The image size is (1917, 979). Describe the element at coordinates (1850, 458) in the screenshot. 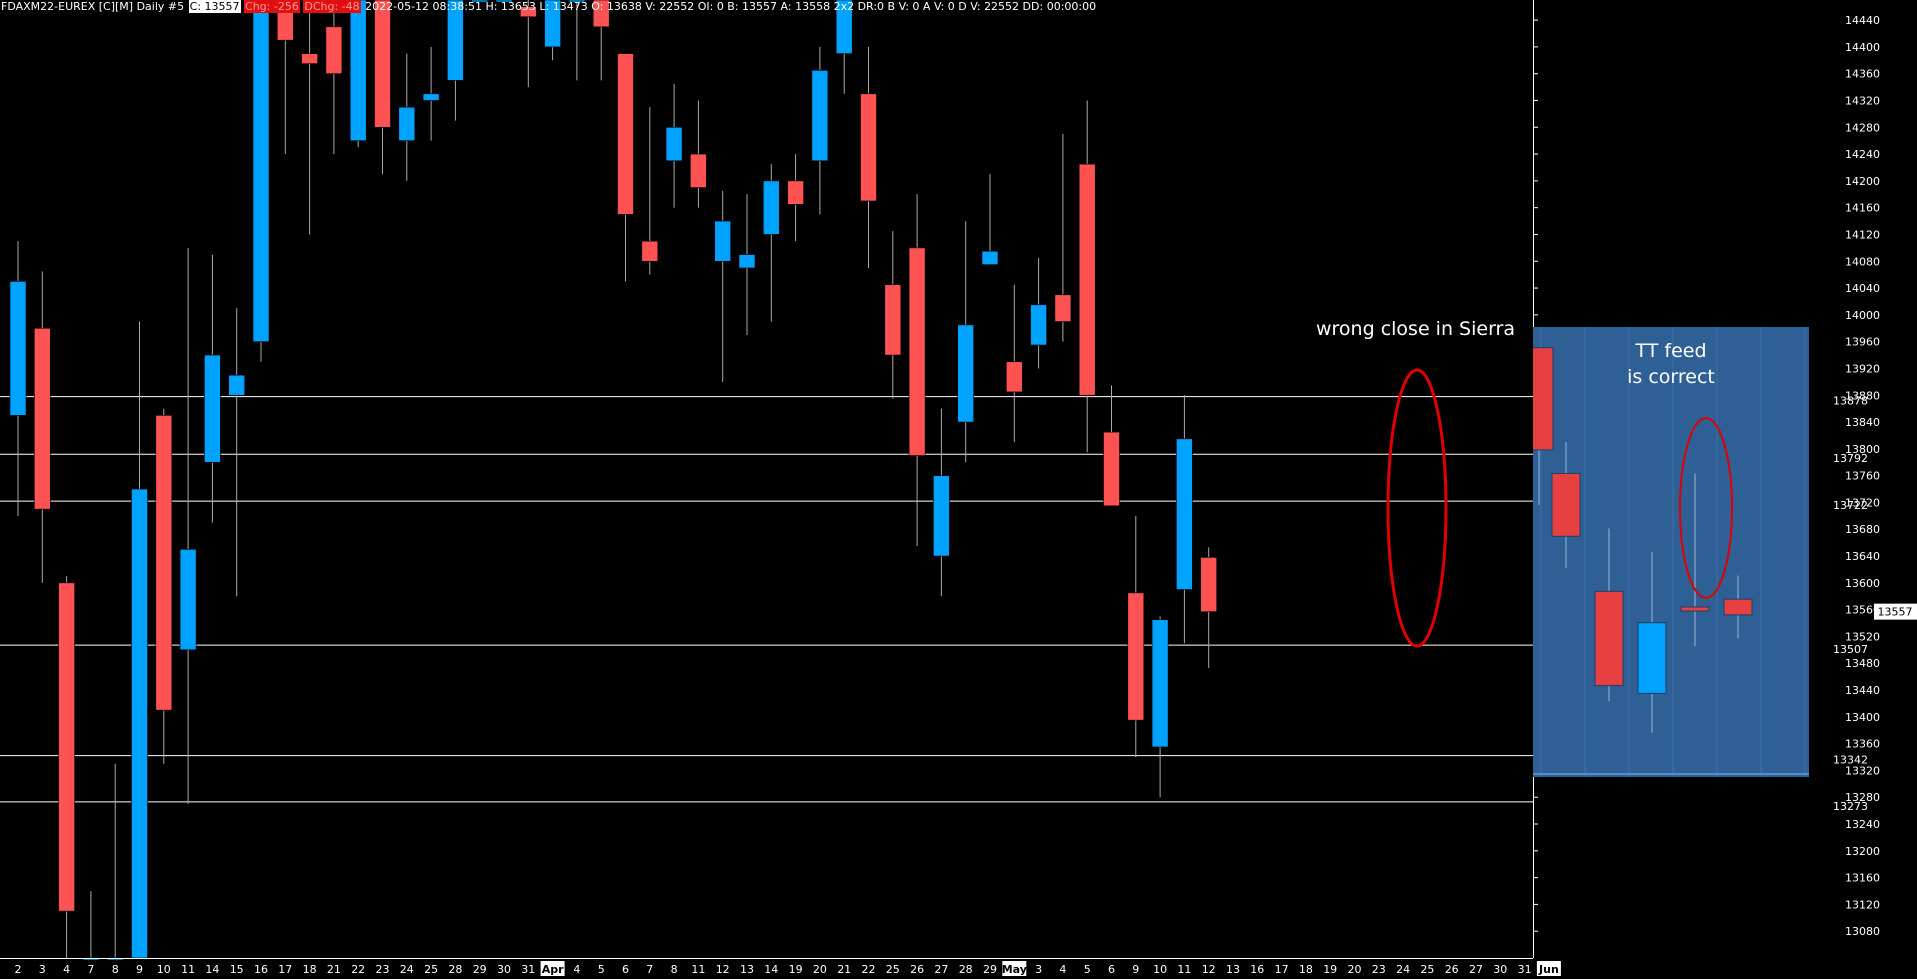

I see `level-label: 13792` at that location.